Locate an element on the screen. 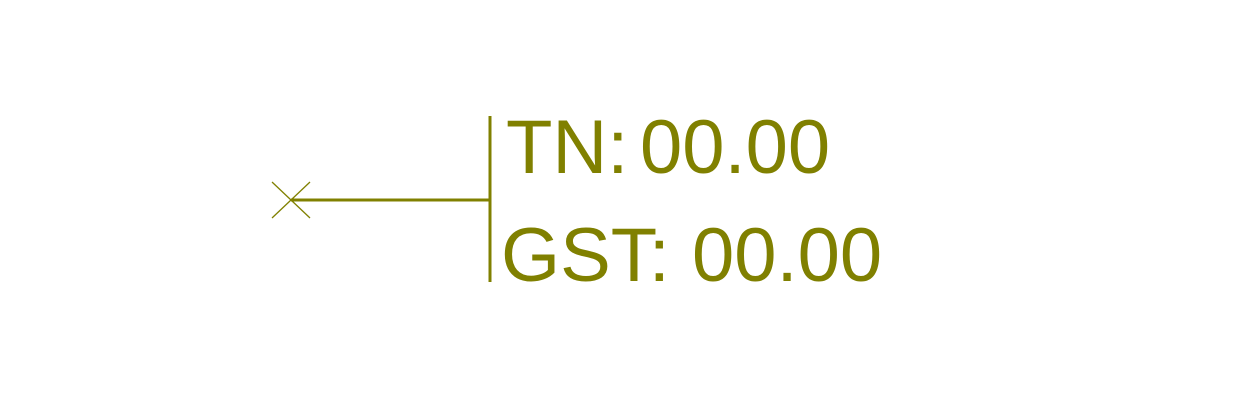 Image resolution: width=1250 pixels, height=400 pixels. gst-value: 00.00 is located at coordinates (787, 255).